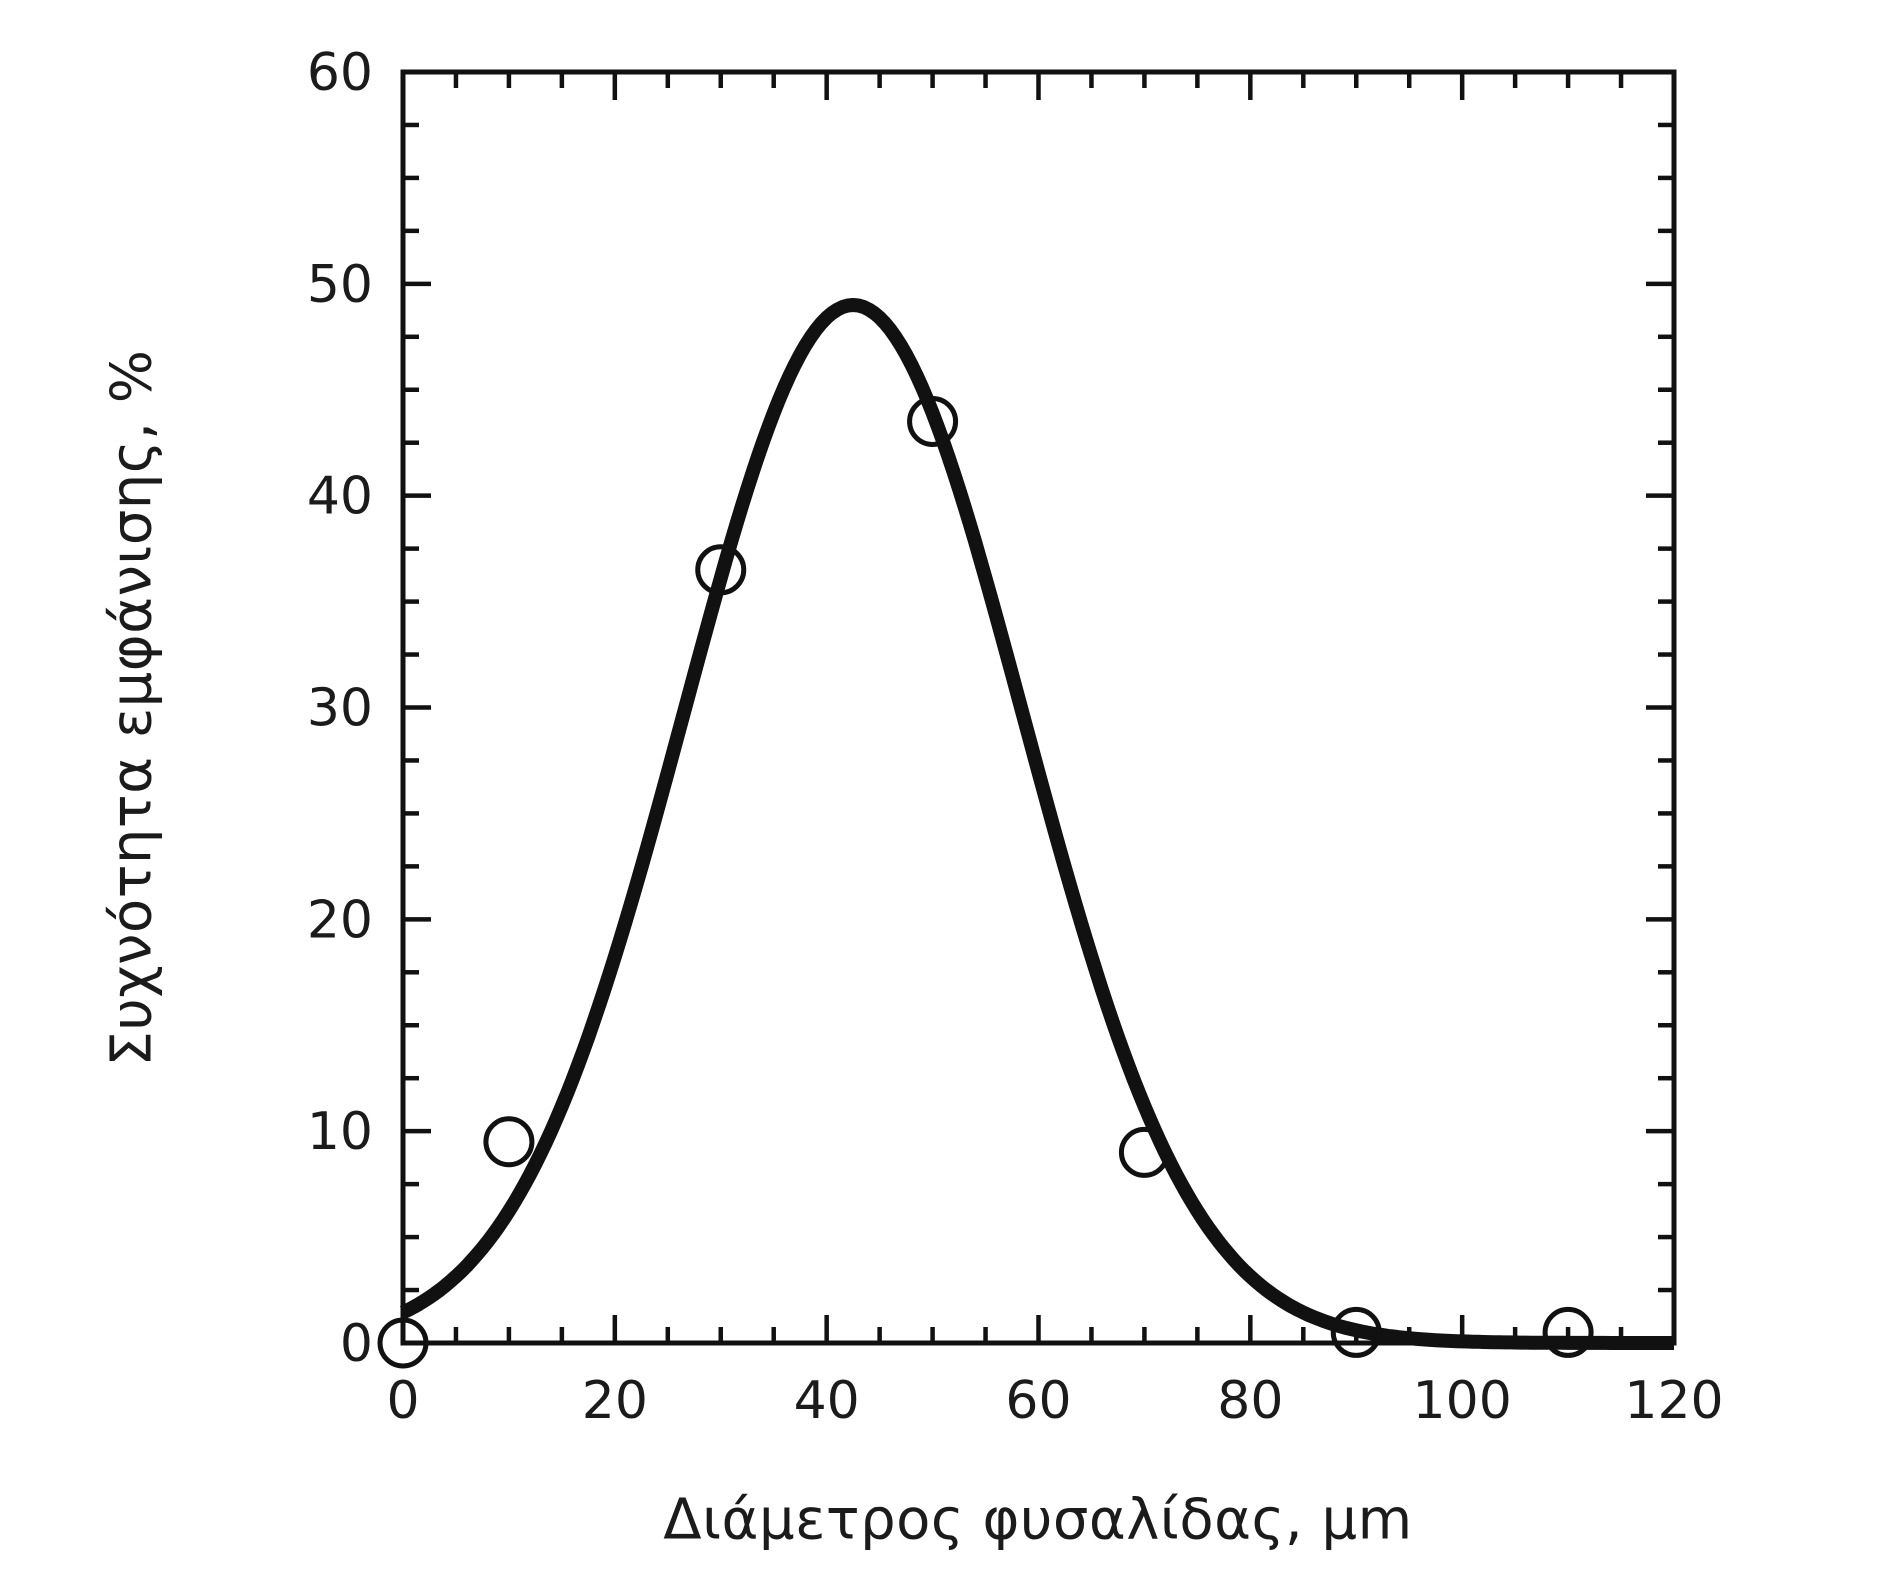 The image size is (1886, 1588). I want to click on y-tick-labels: 0 10 20 30 40 50 60, so click(340, 708).